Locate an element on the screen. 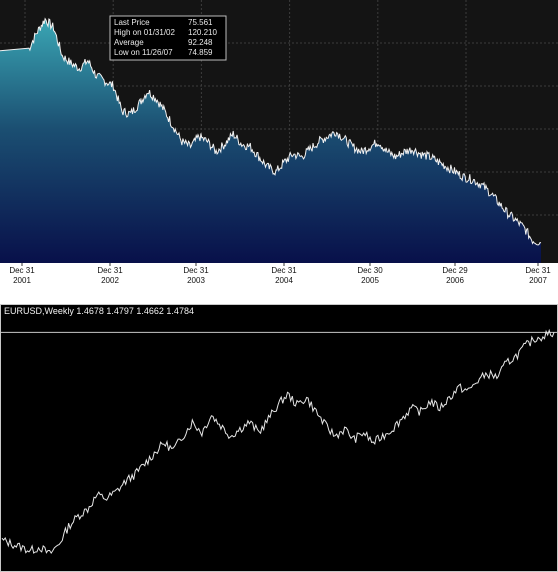 The width and height of the screenshot is (558, 572). x-tick-year: 2001 is located at coordinates (22, 280).